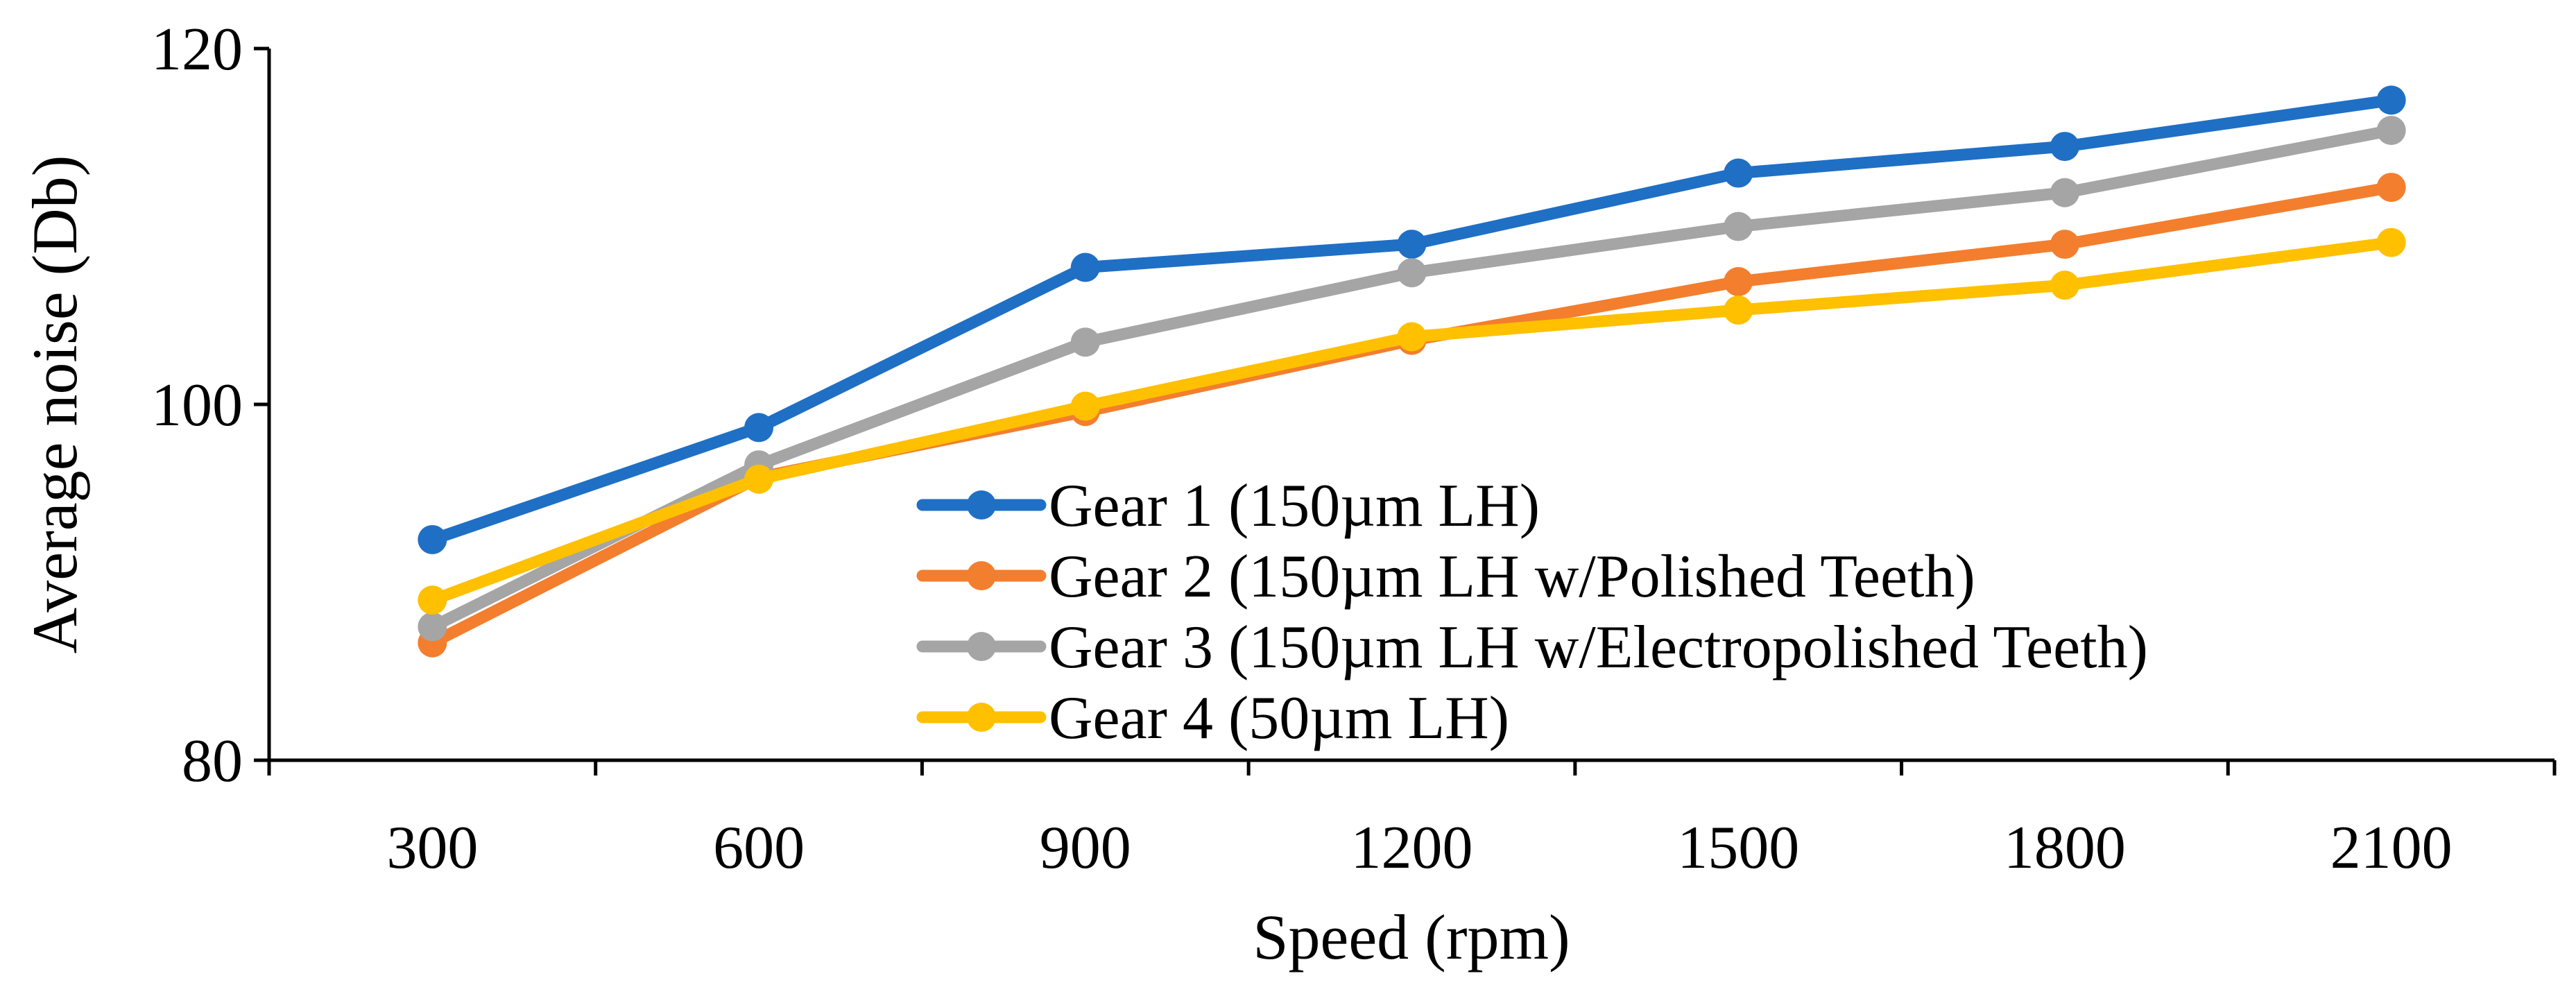 The height and width of the screenshot is (994, 2576). Describe the element at coordinates (759, 848) in the screenshot. I see `x-tick-label-600: 600` at that location.